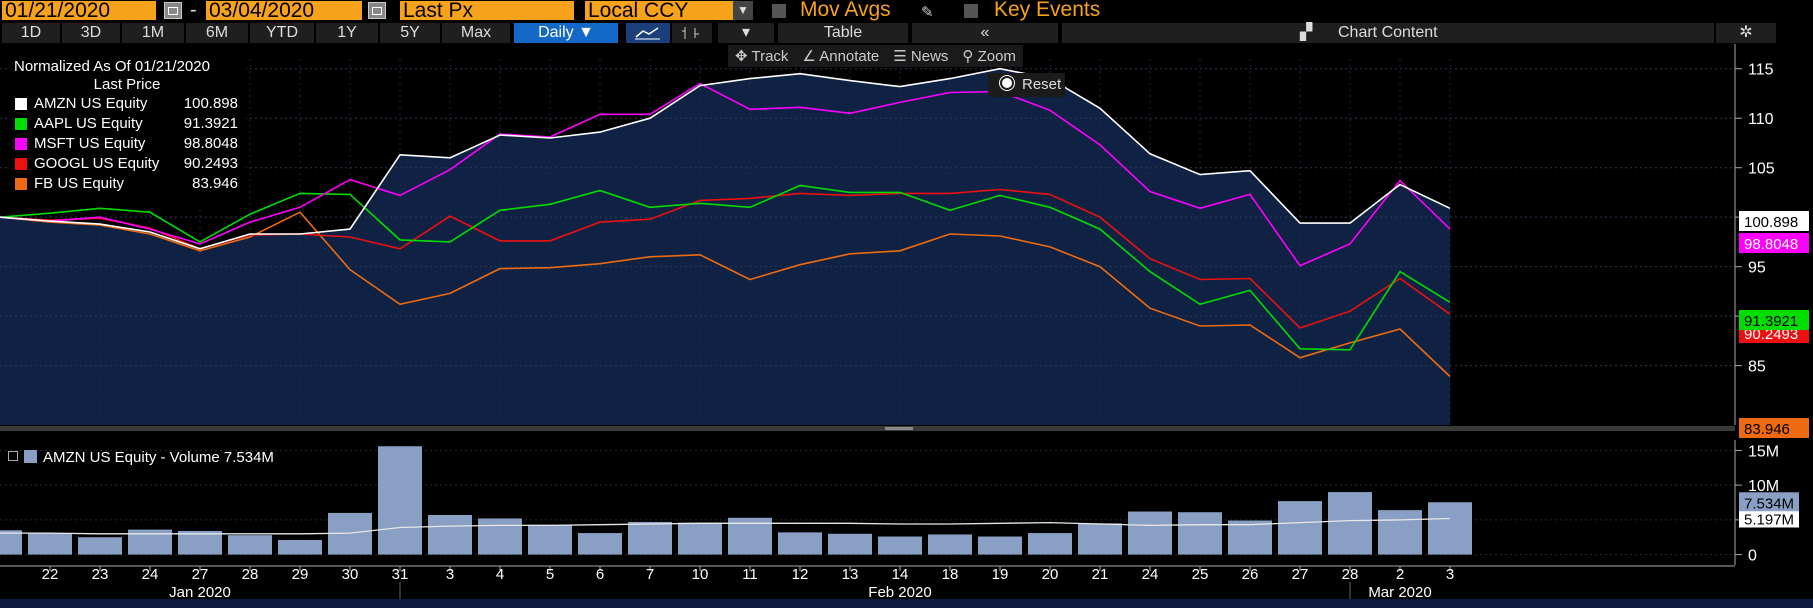 This screenshot has width=1813, height=608. I want to click on x-tick-label: 2, so click(1400, 574).